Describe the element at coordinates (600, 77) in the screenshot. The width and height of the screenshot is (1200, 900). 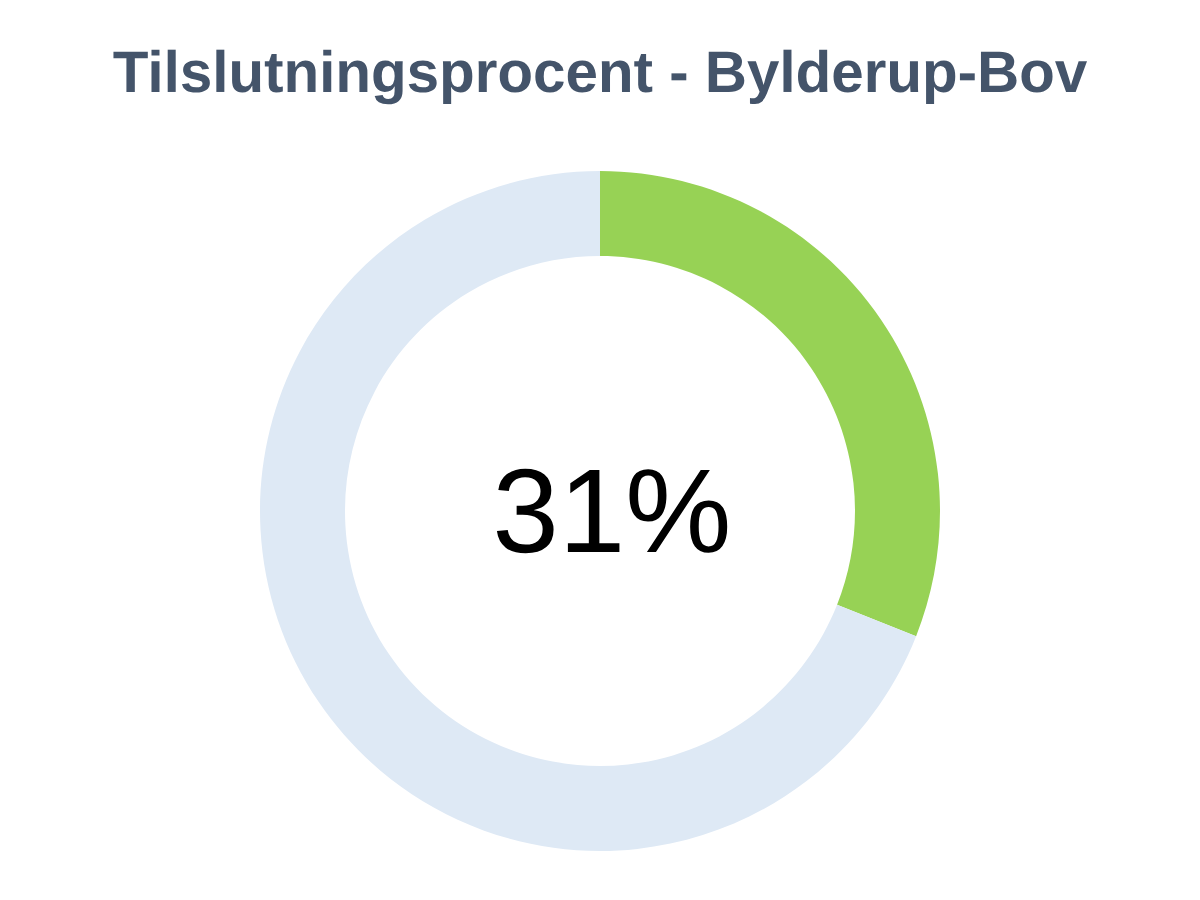
I see `chart-title: Tilslutningsprocent - Bylderup-Bov` at that location.